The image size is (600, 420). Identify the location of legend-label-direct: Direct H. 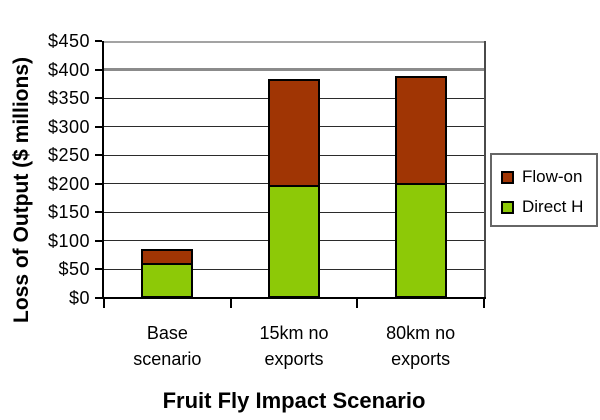
(553, 206).